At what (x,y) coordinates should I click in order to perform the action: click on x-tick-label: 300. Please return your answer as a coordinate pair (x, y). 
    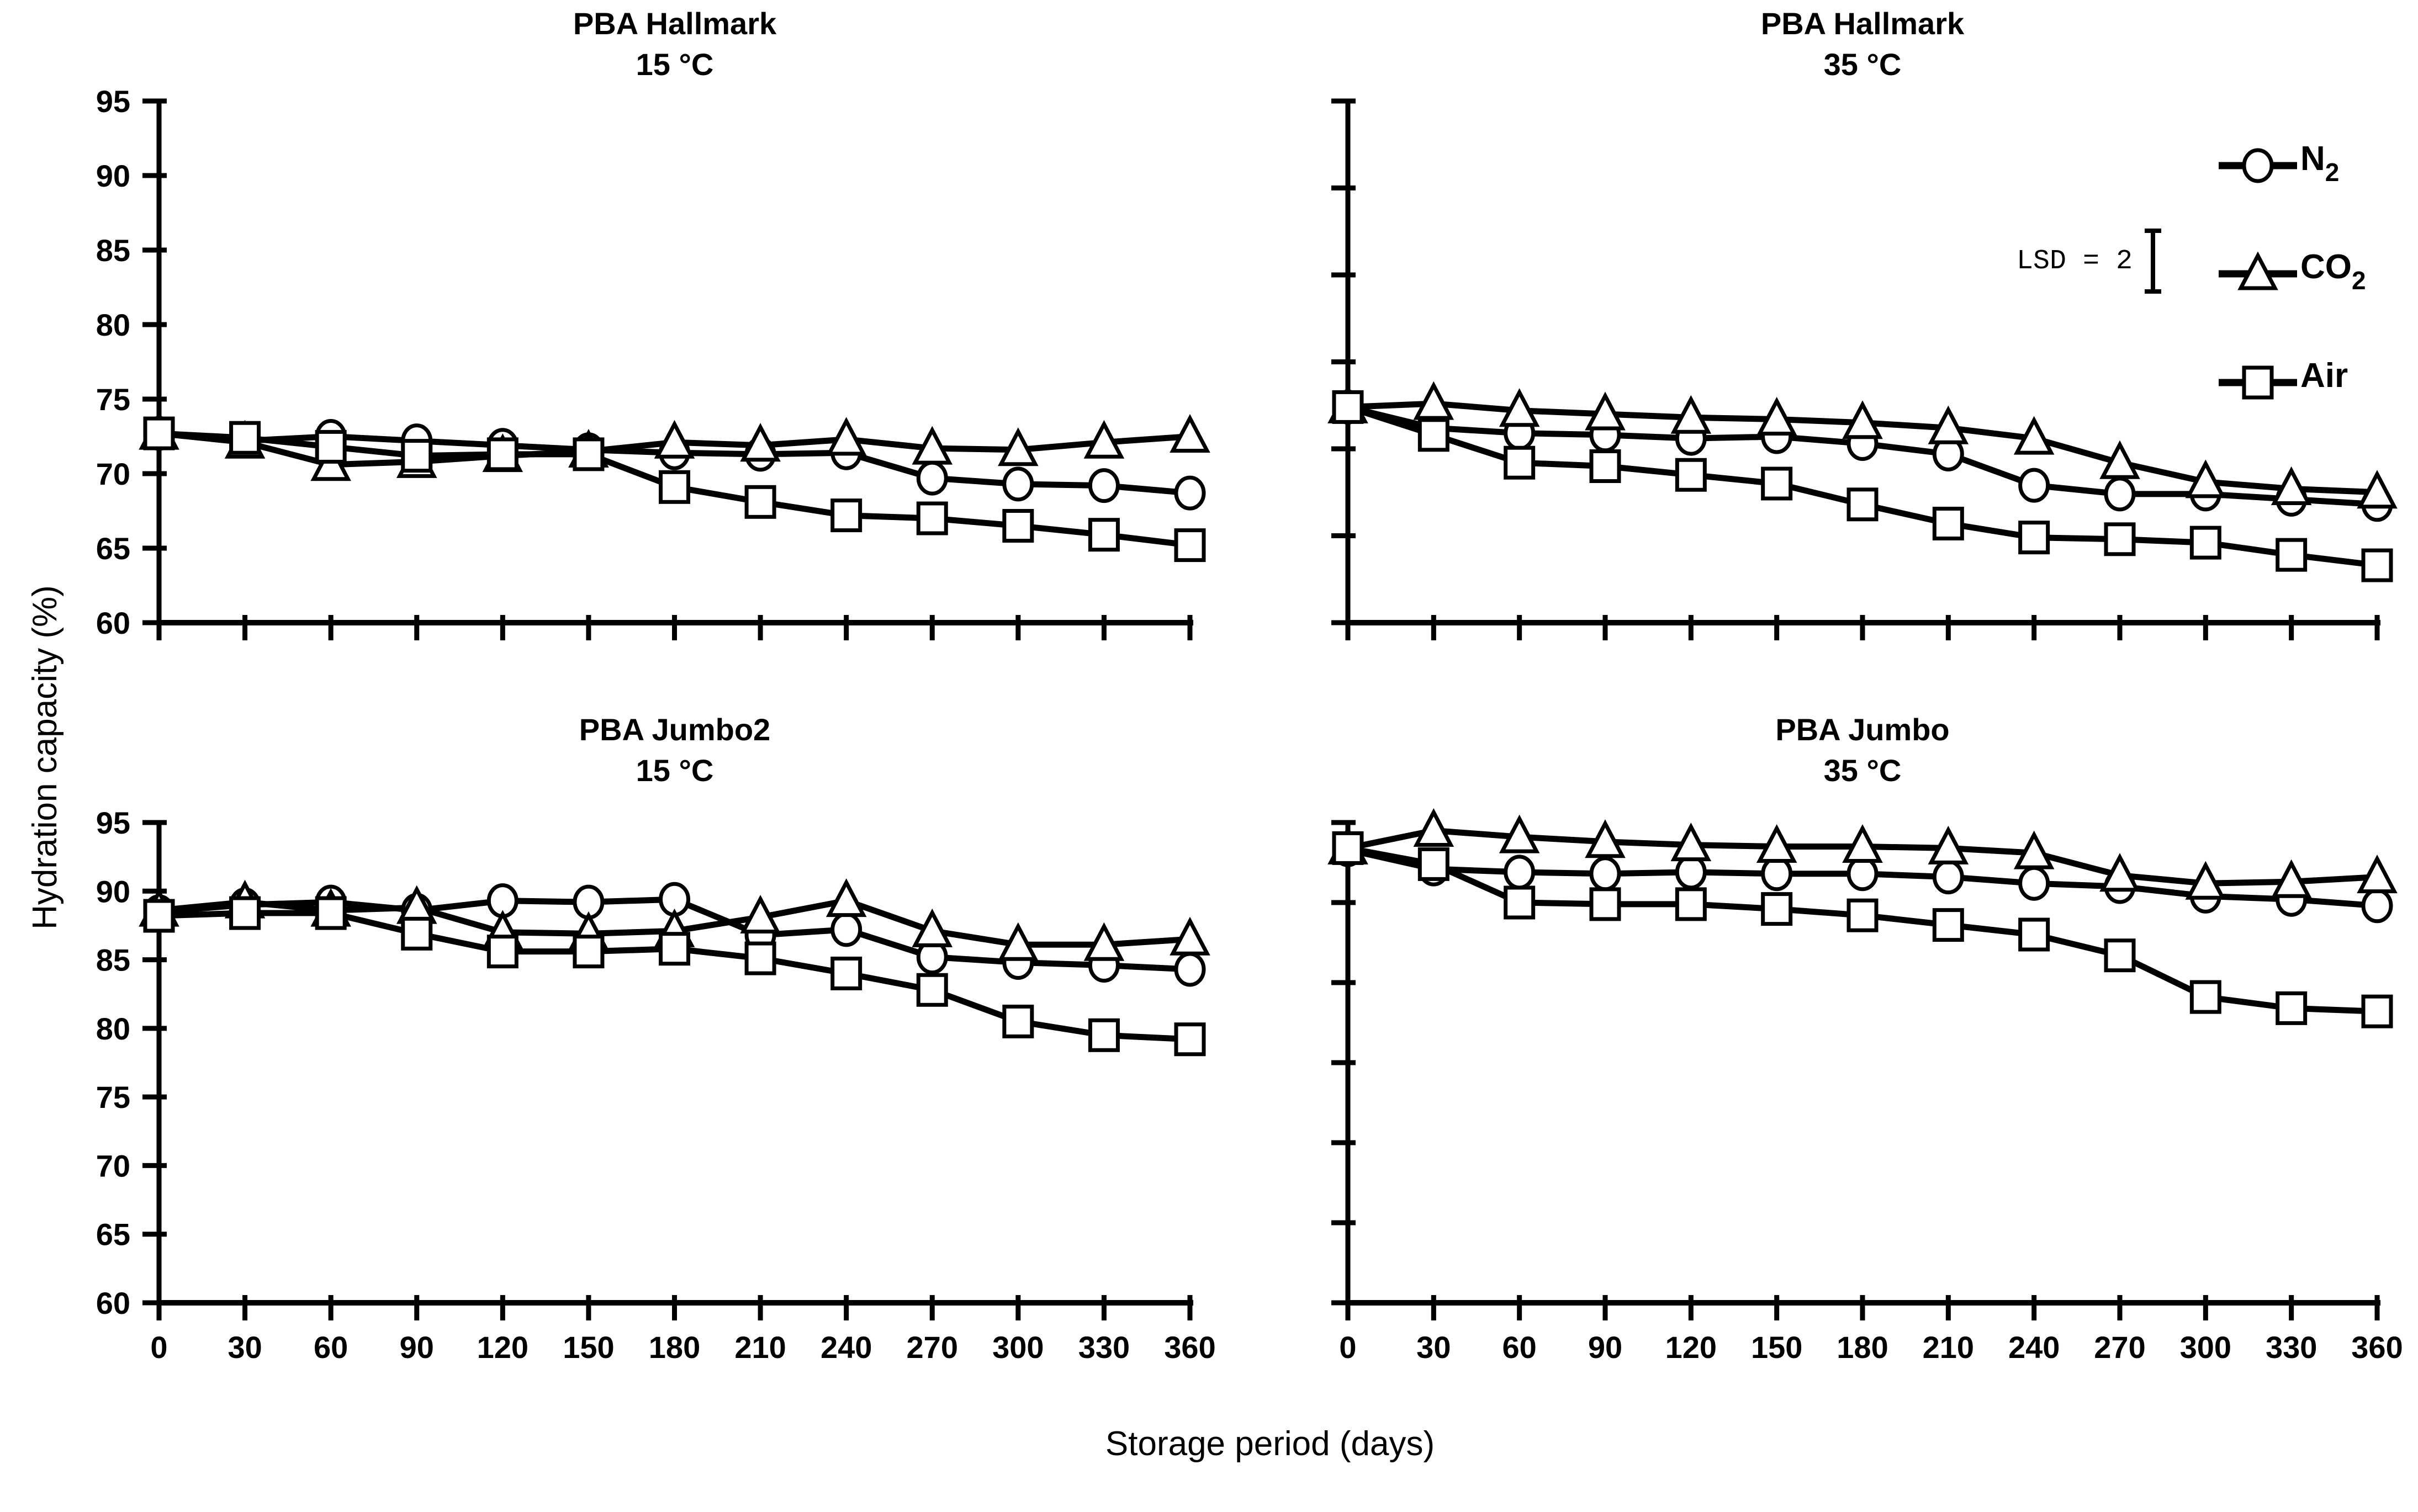
    Looking at the image, I should click on (1018, 1347).